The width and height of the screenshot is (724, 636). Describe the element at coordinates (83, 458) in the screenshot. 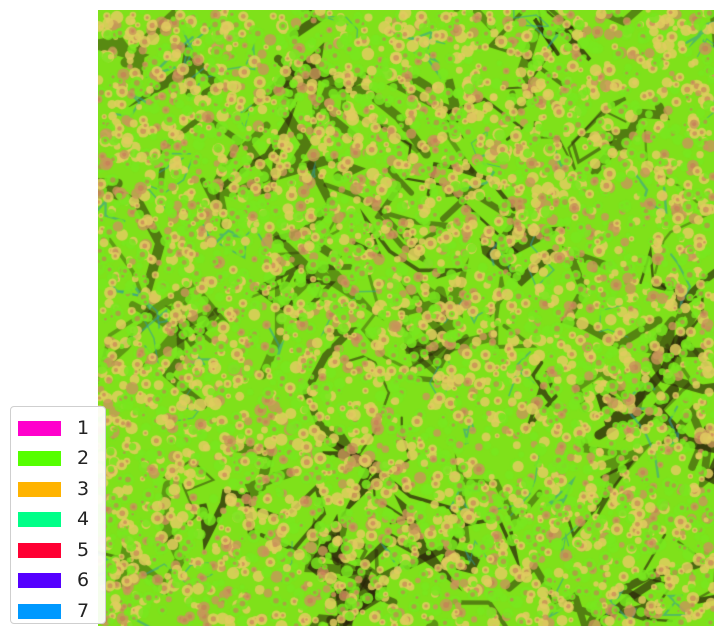

I see `legend-label: 2` at that location.